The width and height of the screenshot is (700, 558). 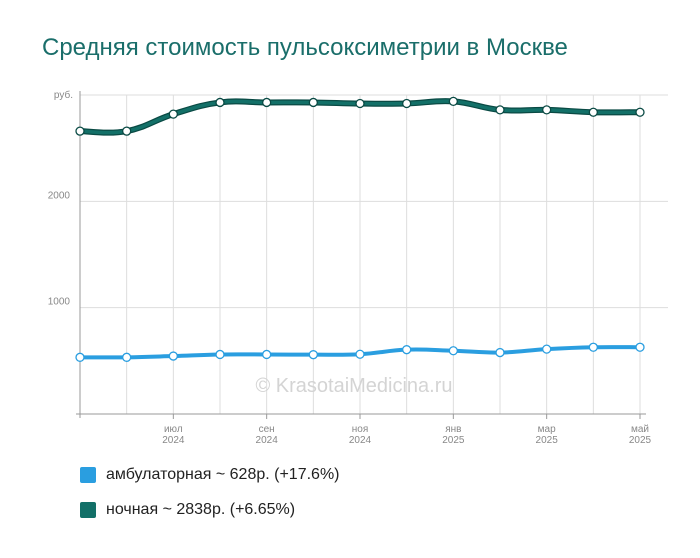 I want to click on x-tick-label-month: май, so click(x=640, y=429).